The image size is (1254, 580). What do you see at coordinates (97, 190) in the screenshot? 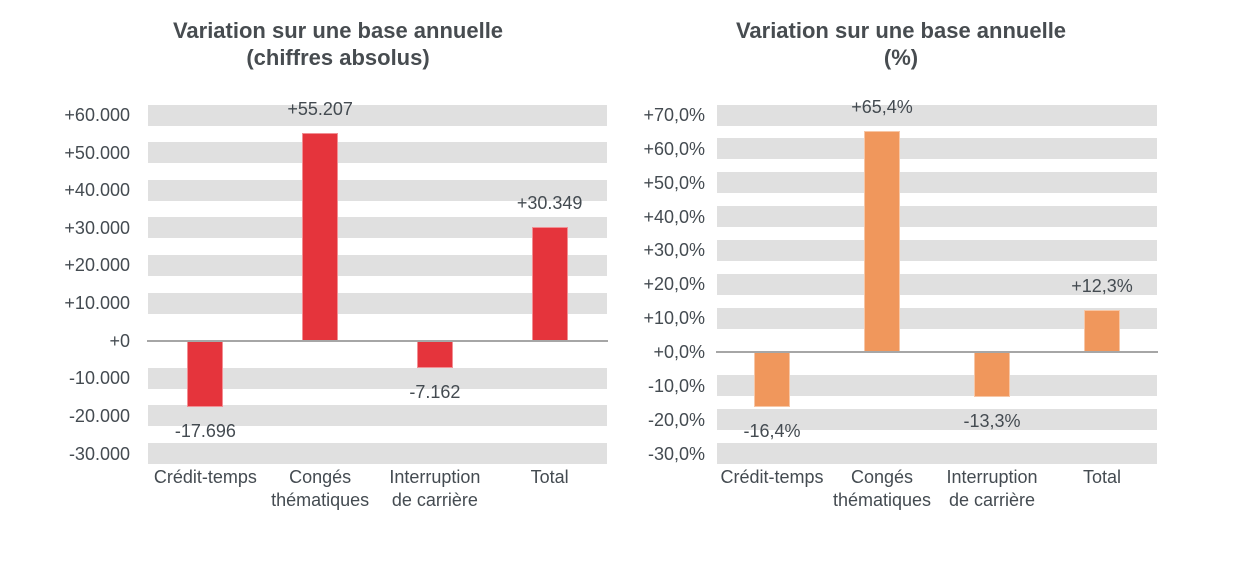
I see `y-axis-tick-label: +40.000` at bounding box center [97, 190].